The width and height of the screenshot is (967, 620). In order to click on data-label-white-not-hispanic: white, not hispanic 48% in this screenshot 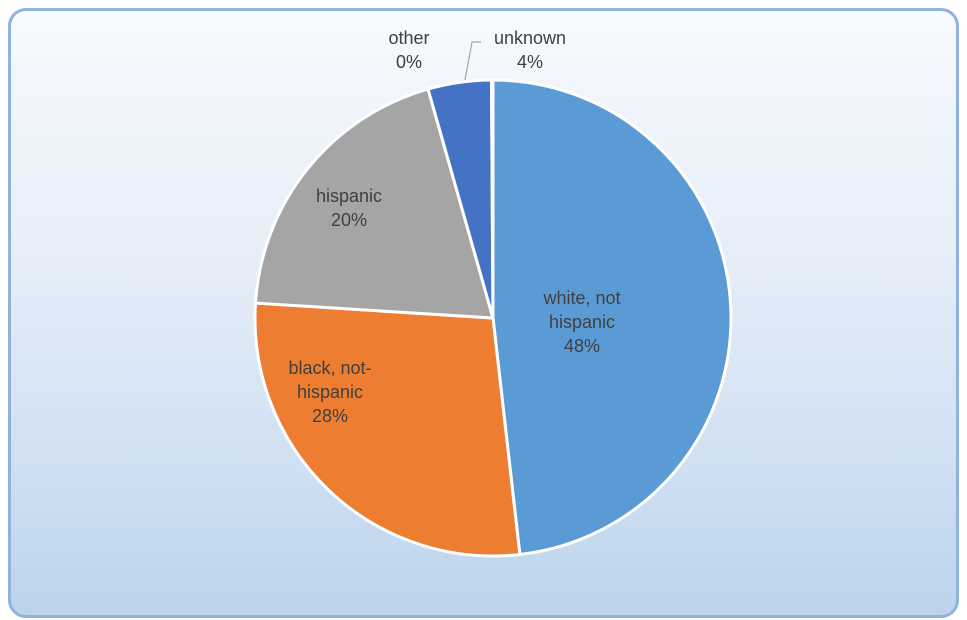, I will do `click(581, 322)`.